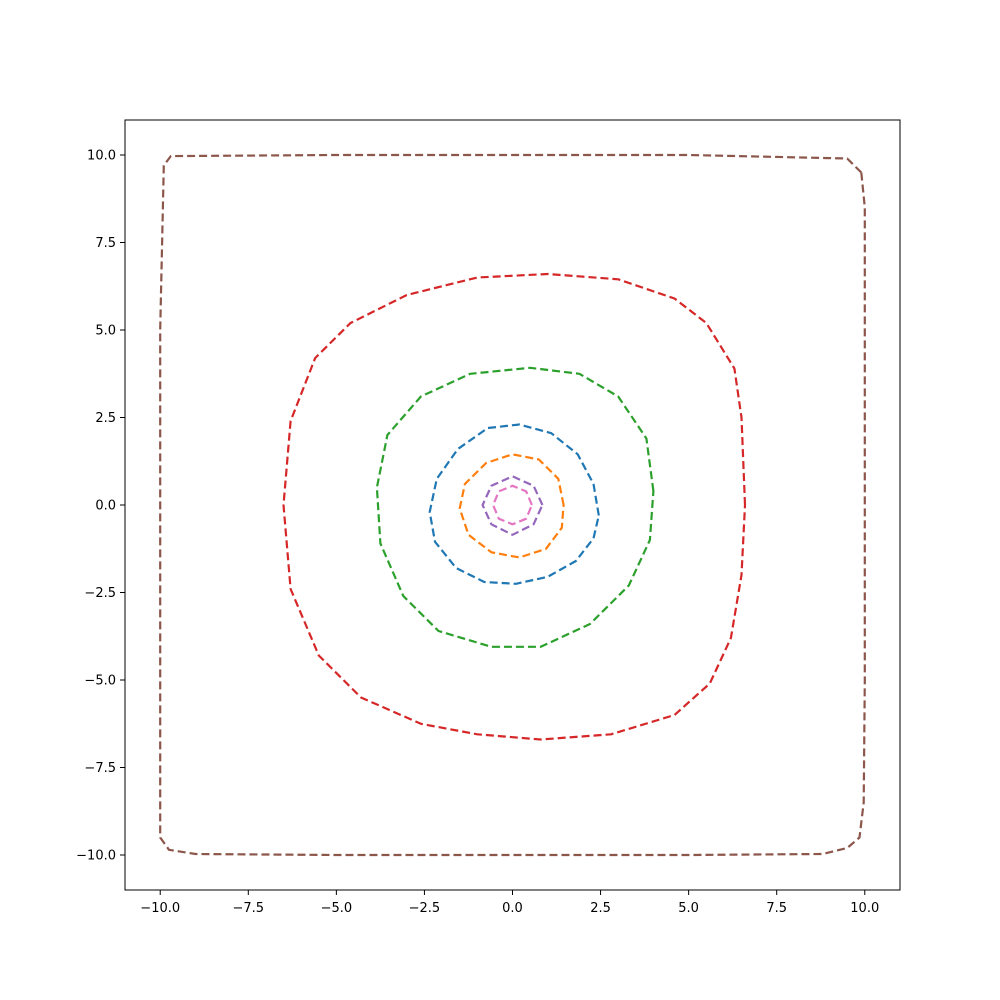 The height and width of the screenshot is (1000, 1000). I want to click on y-tick-label: −7.5, so click(100, 768).